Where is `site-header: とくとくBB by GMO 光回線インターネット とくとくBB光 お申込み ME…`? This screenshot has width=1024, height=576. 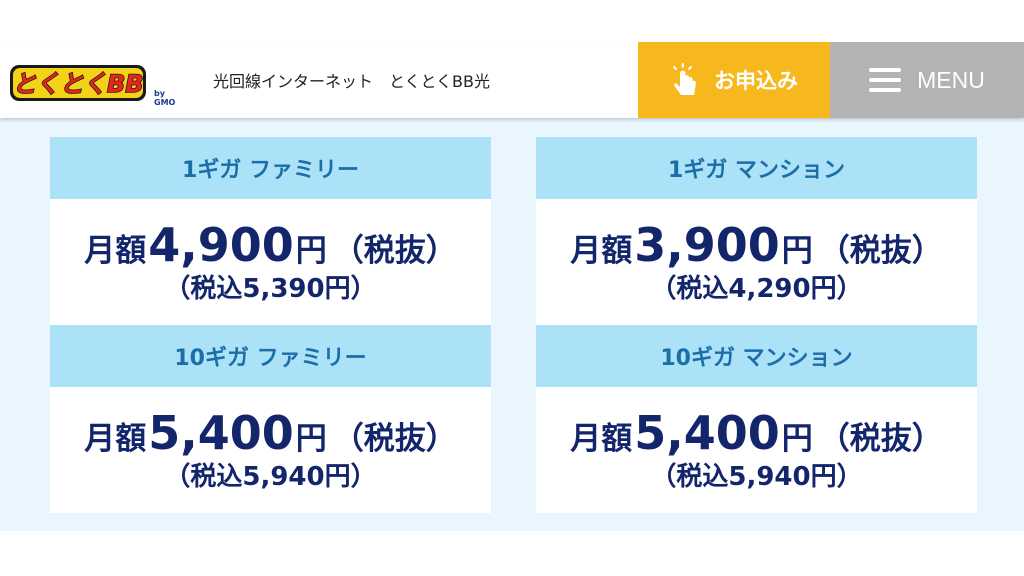
site-header: とくとくBB by GMO 光回線インターネット とくとくBB光 お申込み ME… is located at coordinates (512, 80).